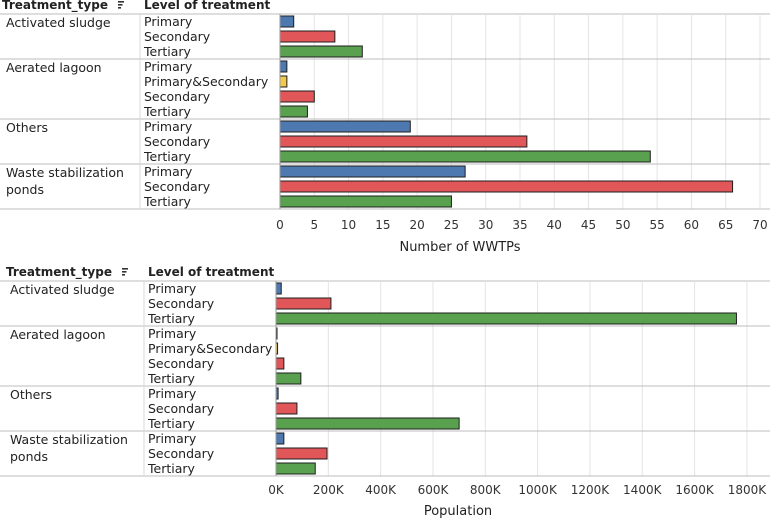  Describe the element at coordinates (588, 225) in the screenshot. I see `x-tick-label: 45` at that location.